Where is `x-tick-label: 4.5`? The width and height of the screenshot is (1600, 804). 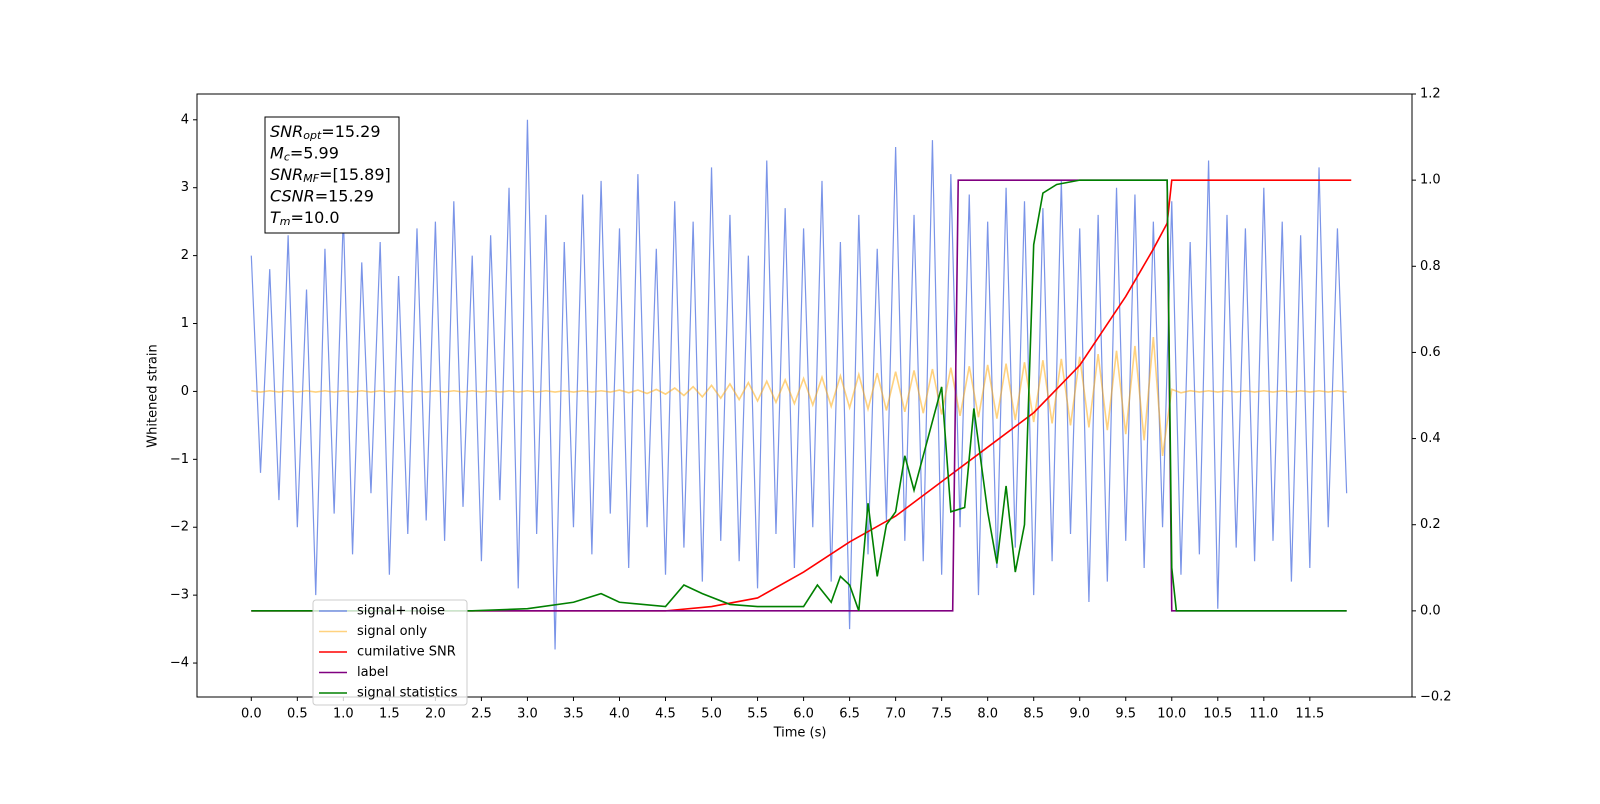 x-tick-label: 4.5 is located at coordinates (665, 714).